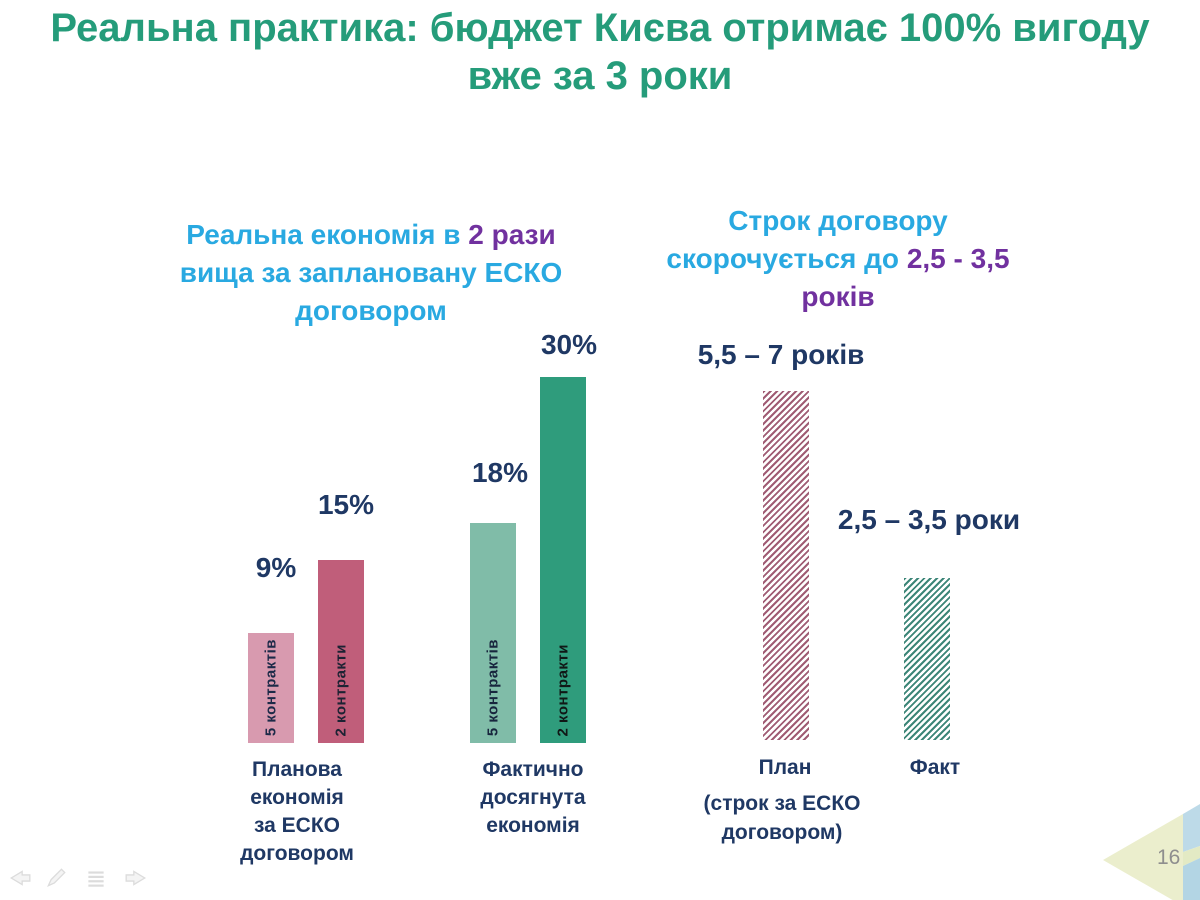 This screenshot has width=1200, height=900. Describe the element at coordinates (569, 344) in the screenshot. I see `bar-value-label: 30%` at that location.